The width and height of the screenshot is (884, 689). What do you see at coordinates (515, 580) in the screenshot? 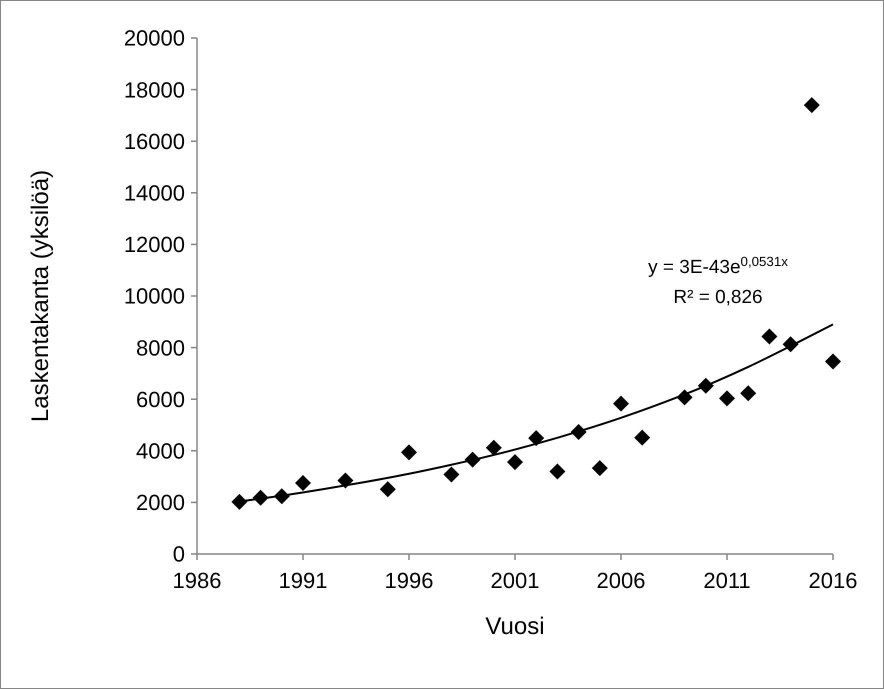
I see `x-tick-label: 2001` at bounding box center [515, 580].